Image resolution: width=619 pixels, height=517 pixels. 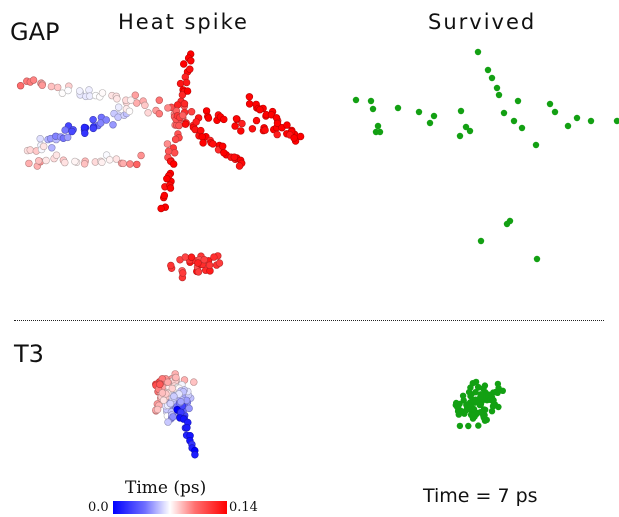 What do you see at coordinates (479, 404) in the screenshot?
I see `survived-t3-panel` at bounding box center [479, 404].